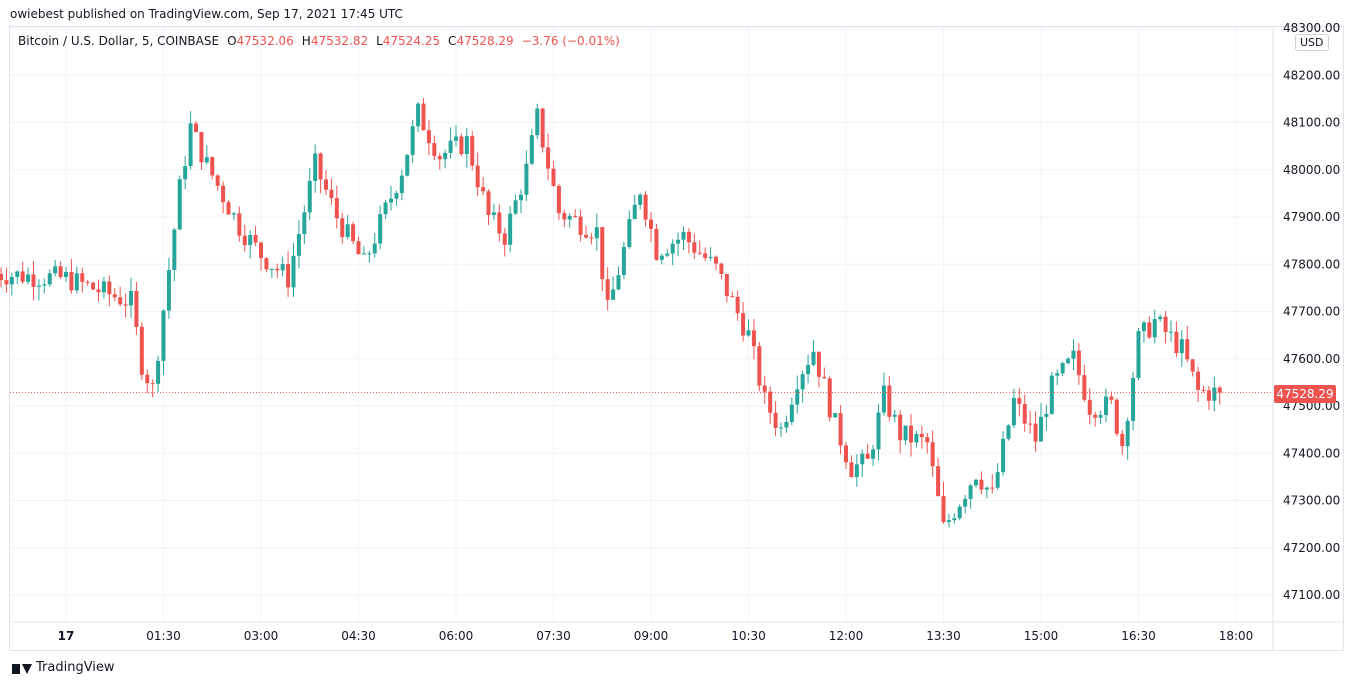 The height and width of the screenshot is (686, 1354). I want to click on currency-unit-button: USD, so click(1312, 42).